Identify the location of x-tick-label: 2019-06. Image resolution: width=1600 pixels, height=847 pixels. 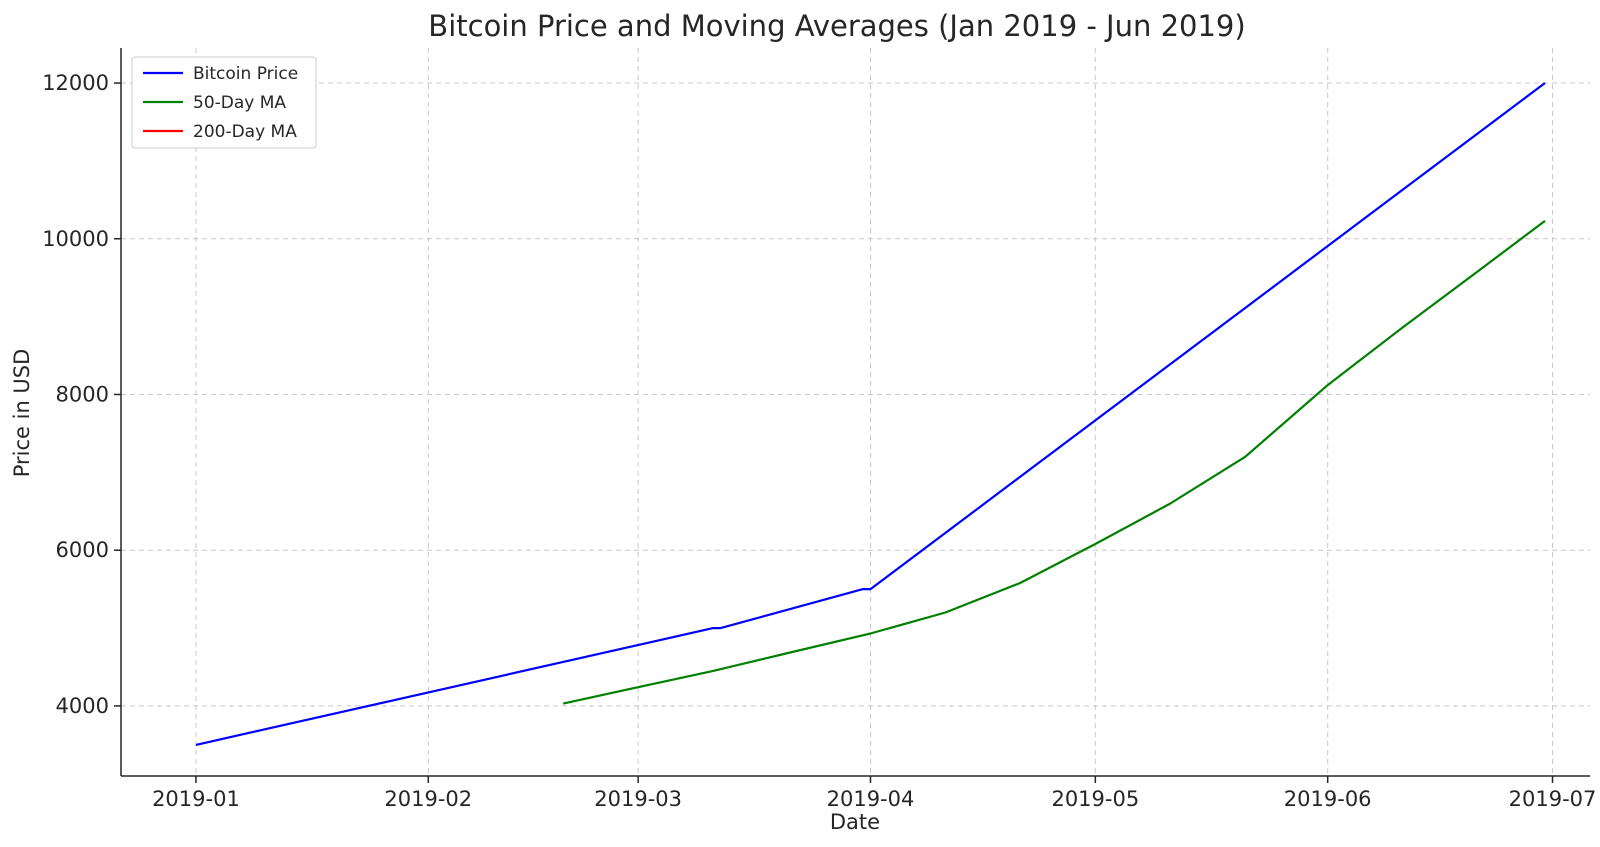
(1328, 799).